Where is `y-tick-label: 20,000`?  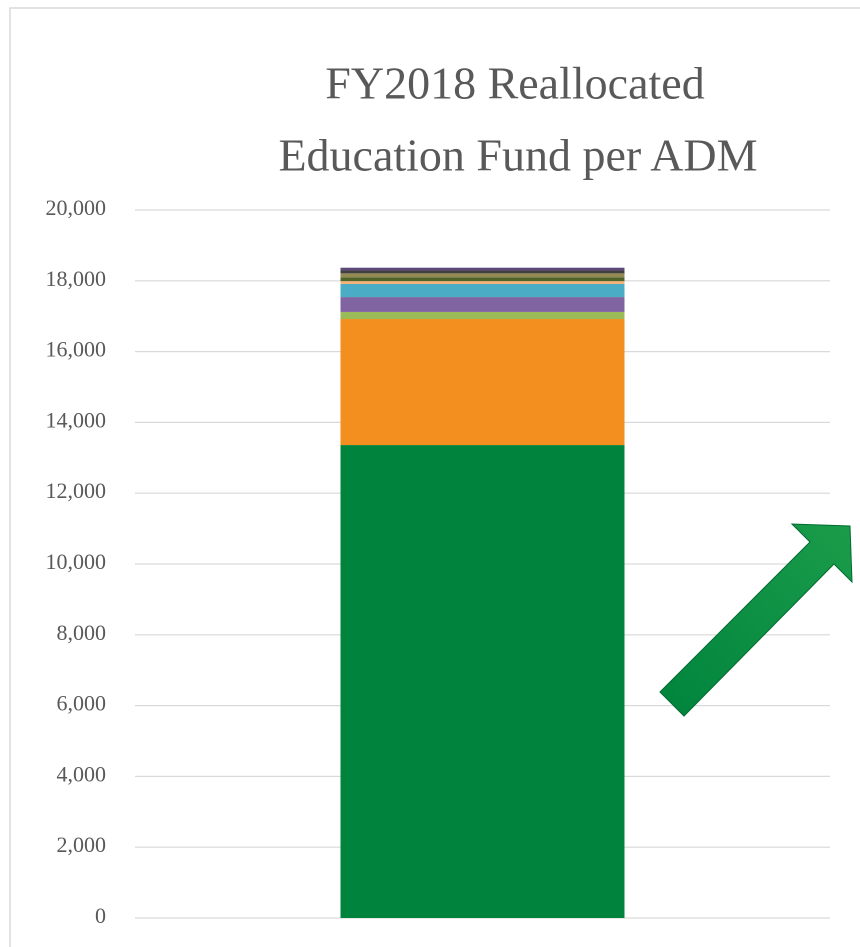 y-tick-label: 20,000 is located at coordinates (76, 207).